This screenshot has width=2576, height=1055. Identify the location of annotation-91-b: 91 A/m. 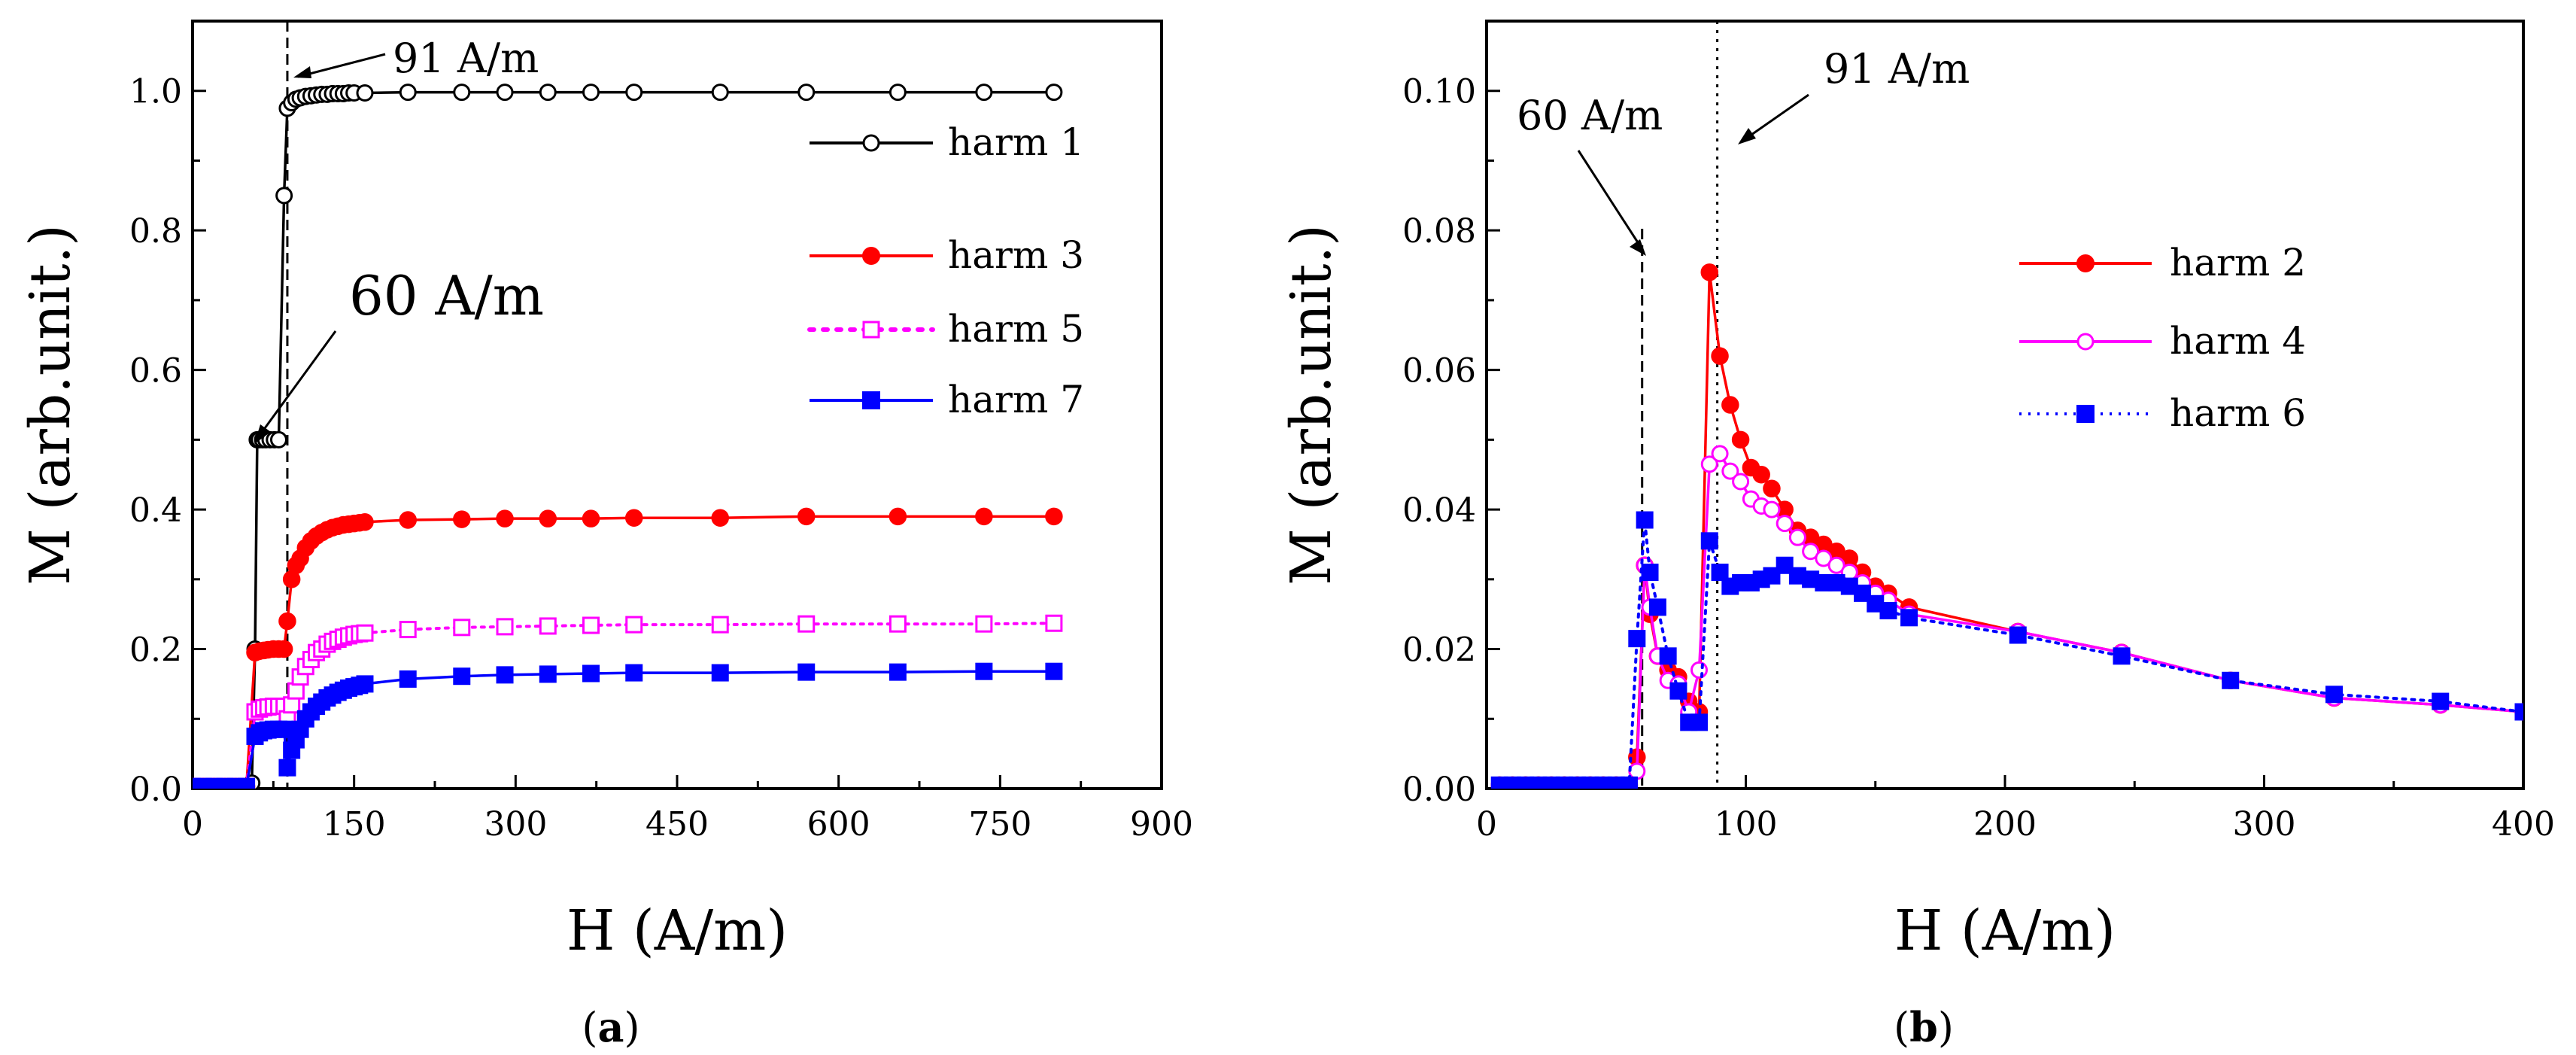
(1854, 94).